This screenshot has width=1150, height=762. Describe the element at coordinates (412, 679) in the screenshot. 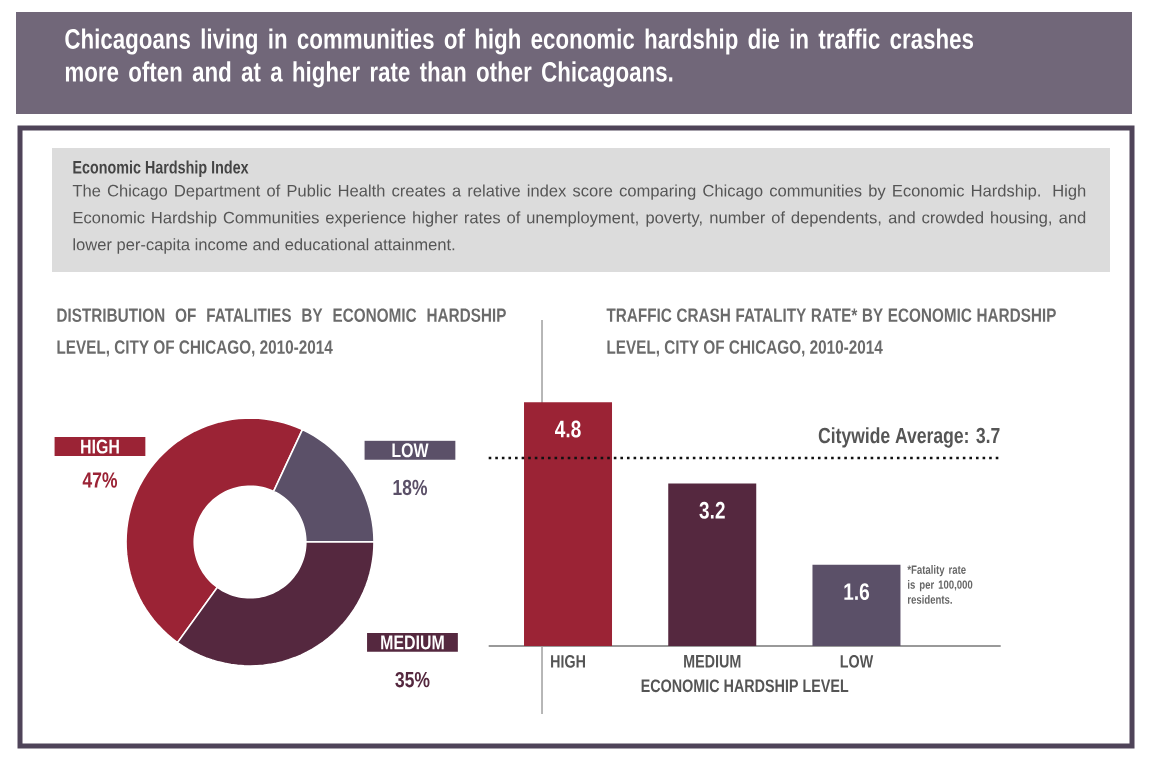

I see `data-label: 35%` at that location.